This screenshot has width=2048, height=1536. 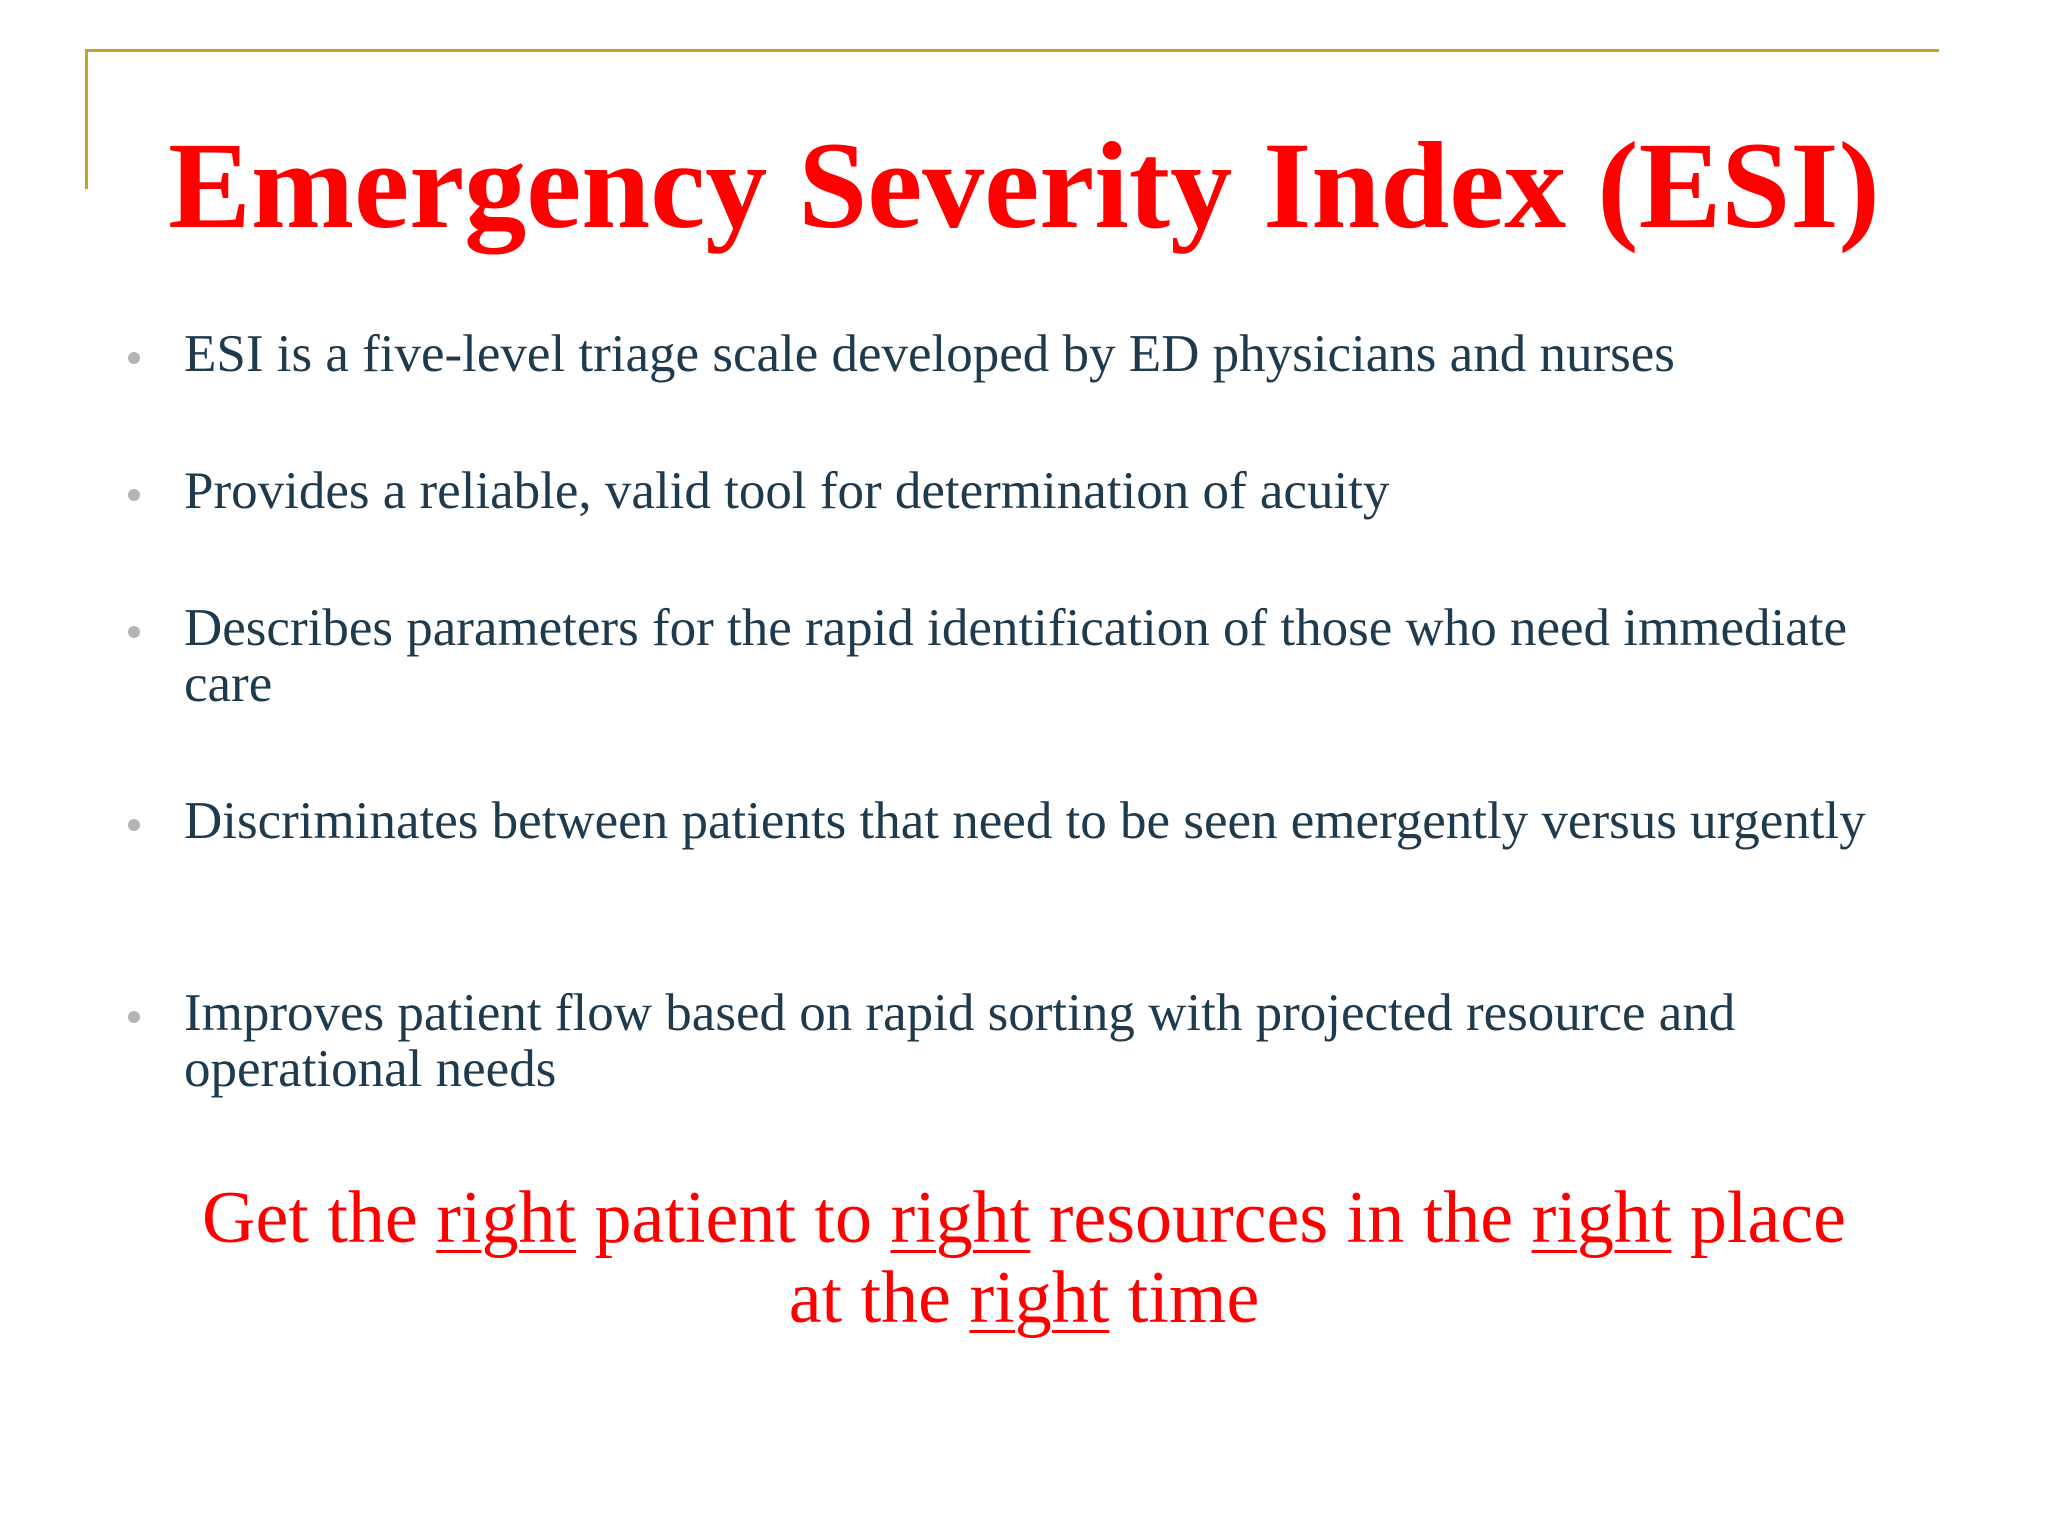 I want to click on tagline-segment: at the, so click(x=879, y=1298).